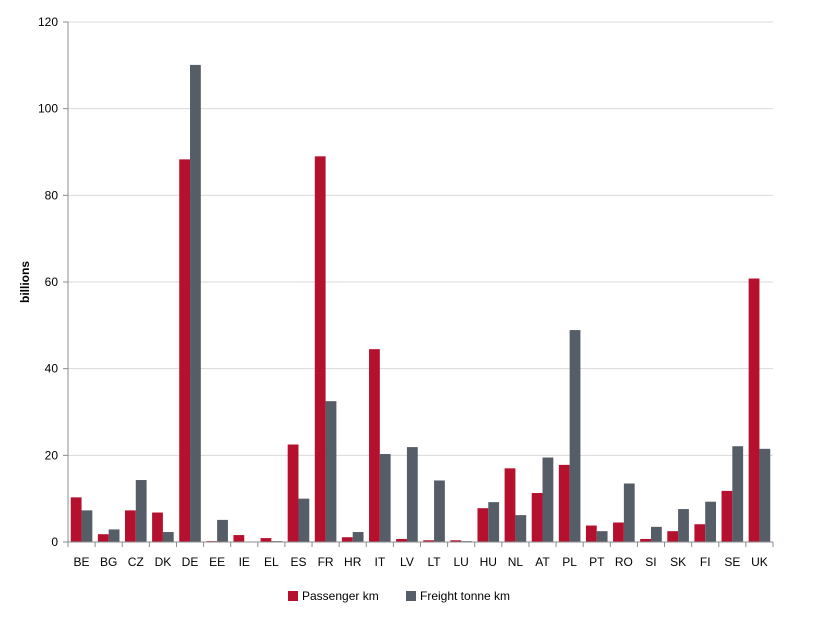 Image resolution: width=815 pixels, height=624 pixels. What do you see at coordinates (293, 494) in the screenshot?
I see `bar-passenger-km-es` at bounding box center [293, 494].